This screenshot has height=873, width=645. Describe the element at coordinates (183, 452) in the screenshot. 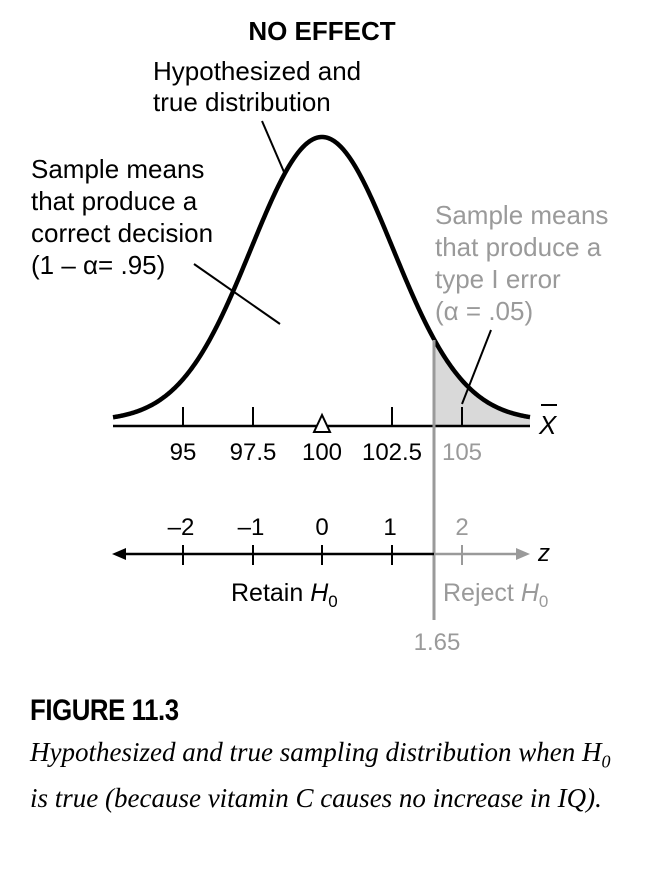

I see `x-tick-label-95: 95` at that location.